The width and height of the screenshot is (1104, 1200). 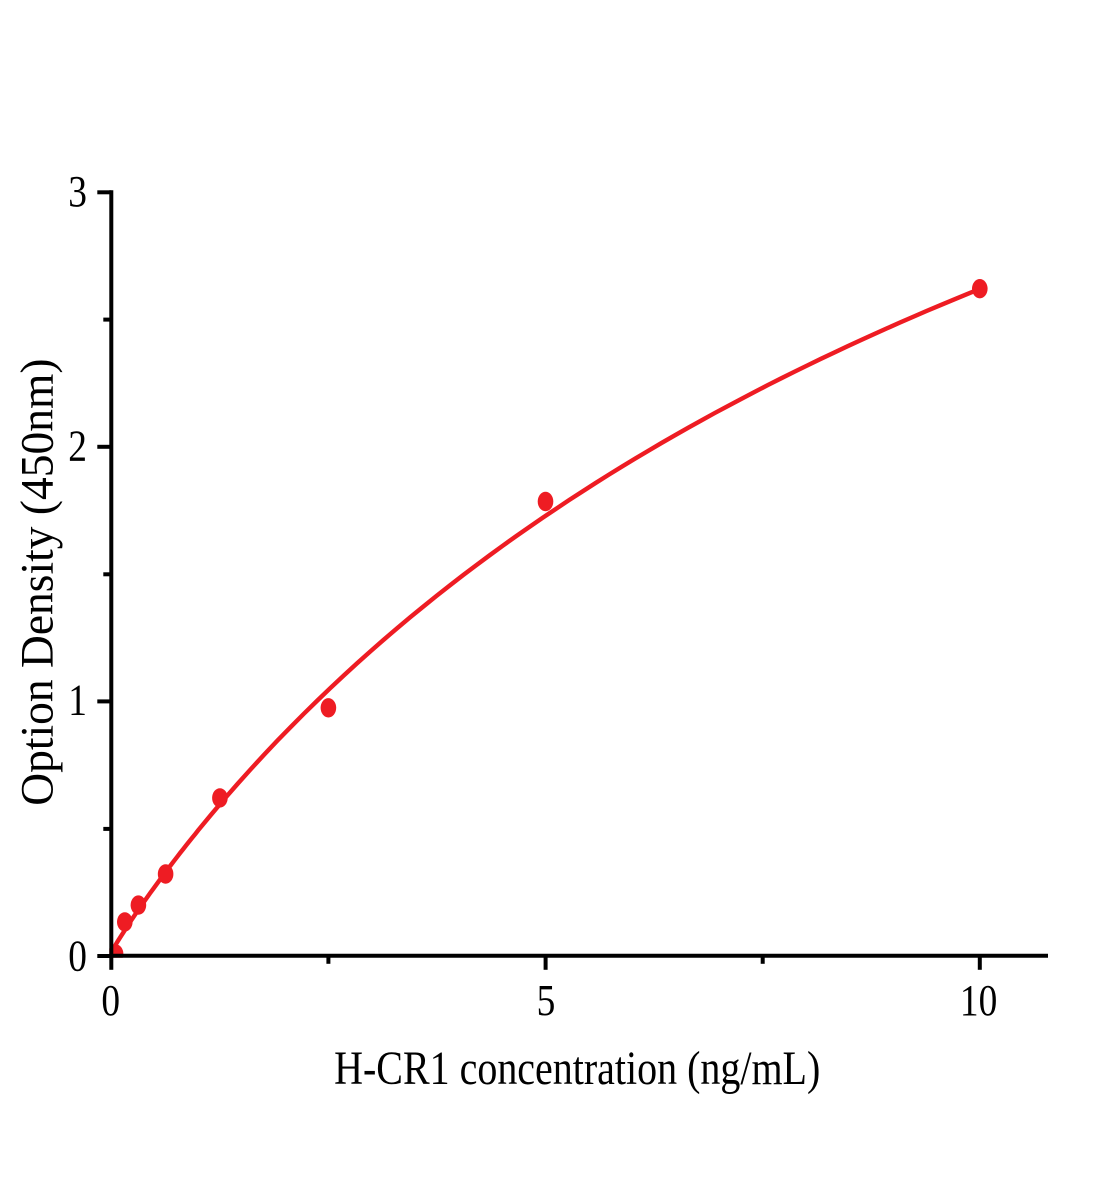 I want to click on svg-text: 3, so click(x=77, y=191).